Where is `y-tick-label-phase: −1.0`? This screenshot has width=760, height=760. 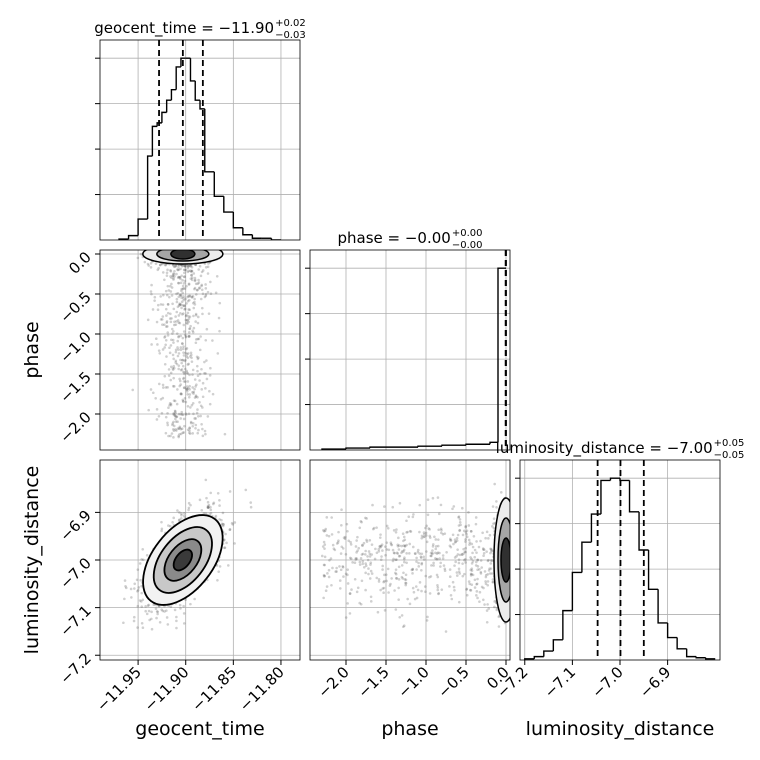
y-tick-label-phase: −1.0 is located at coordinates (75, 347).